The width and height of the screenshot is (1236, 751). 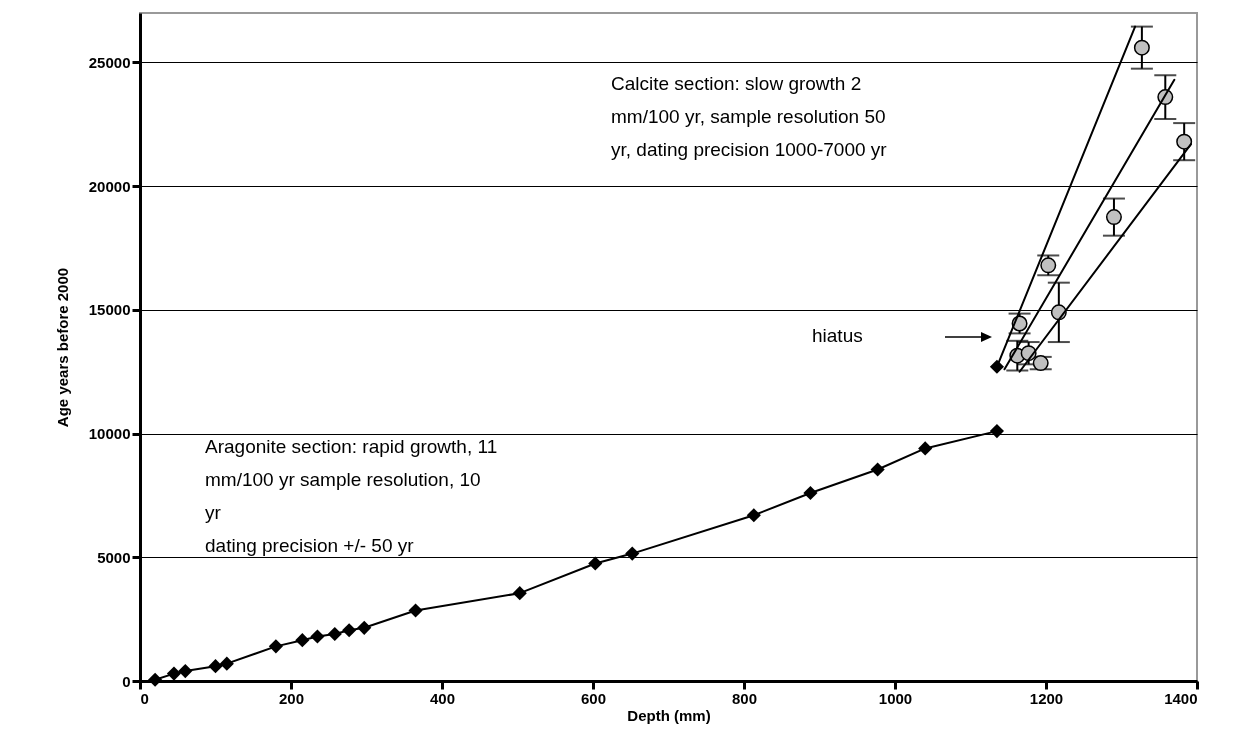 What do you see at coordinates (837, 335) in the screenshot?
I see `annotation: hiatus` at bounding box center [837, 335].